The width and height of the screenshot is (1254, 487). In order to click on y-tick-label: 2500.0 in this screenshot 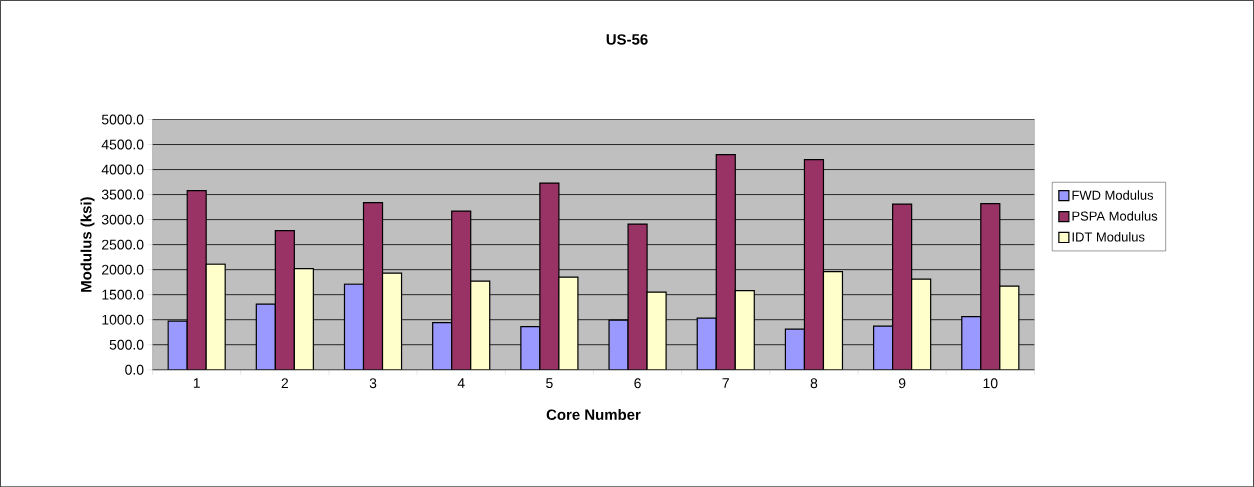, I will do `click(123, 244)`.